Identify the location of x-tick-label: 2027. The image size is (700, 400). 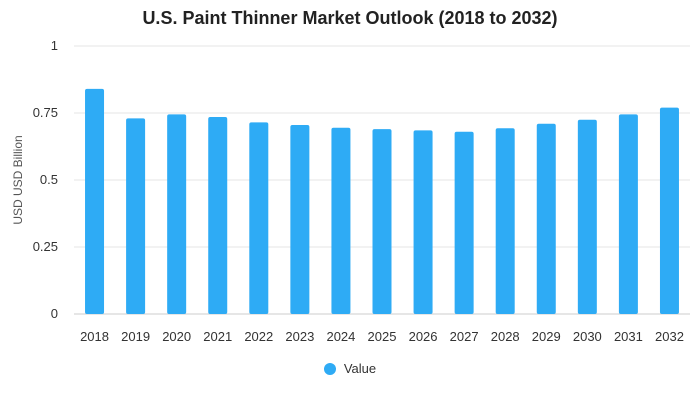
(464, 336).